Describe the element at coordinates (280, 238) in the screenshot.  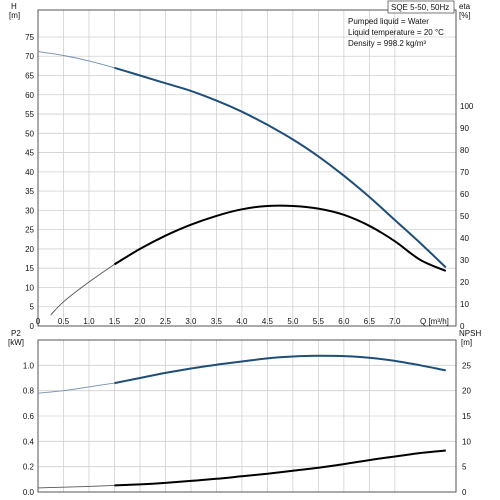
I see `eta-curve` at that location.